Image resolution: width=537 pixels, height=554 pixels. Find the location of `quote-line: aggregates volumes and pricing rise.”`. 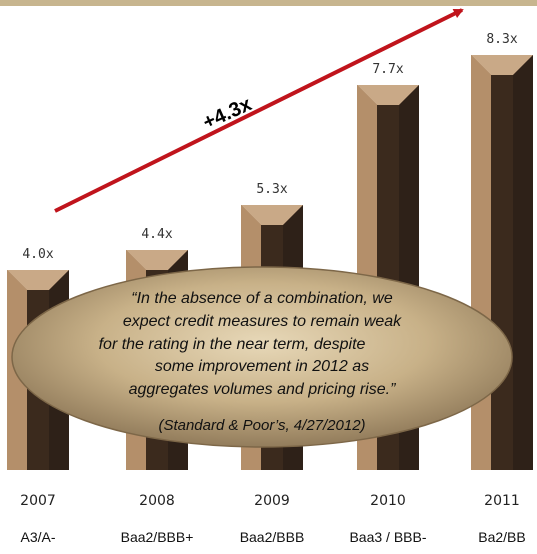

quote-line: aggregates volumes and pricing rise.” is located at coordinates (262, 389).